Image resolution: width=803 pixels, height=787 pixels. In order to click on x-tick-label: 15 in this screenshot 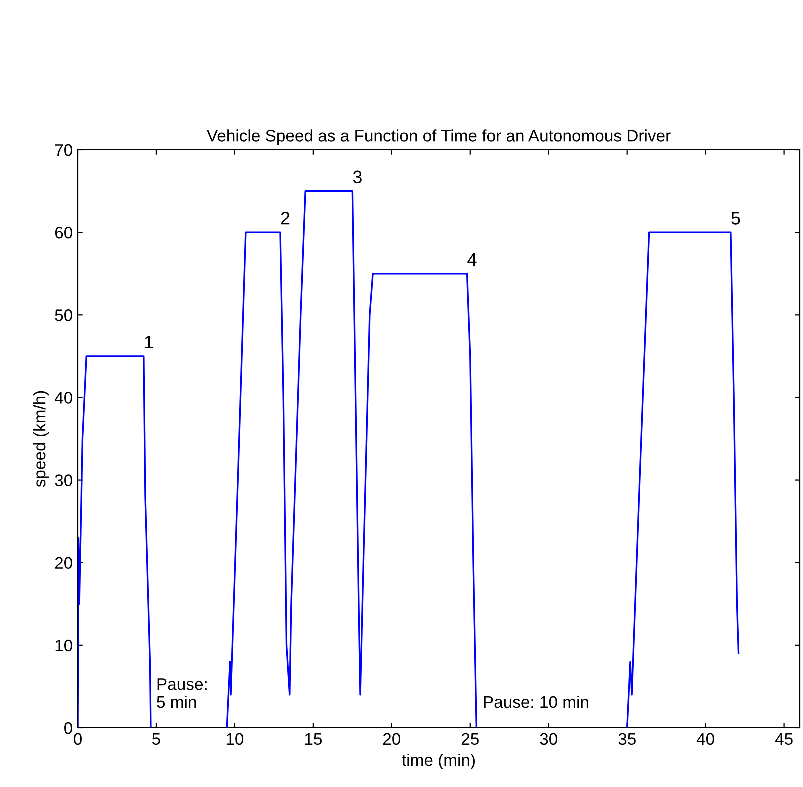, I will do `click(313, 739)`.